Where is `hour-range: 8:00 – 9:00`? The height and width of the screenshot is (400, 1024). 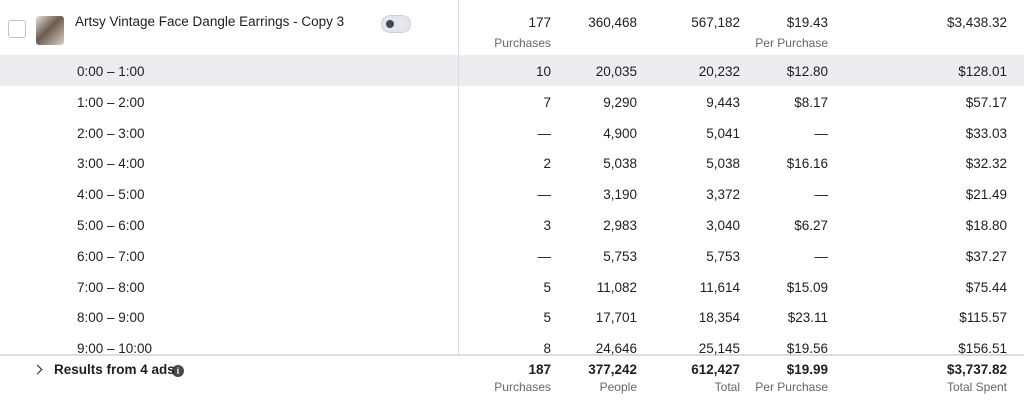
hour-range: 8:00 – 9:00 is located at coordinates (111, 318).